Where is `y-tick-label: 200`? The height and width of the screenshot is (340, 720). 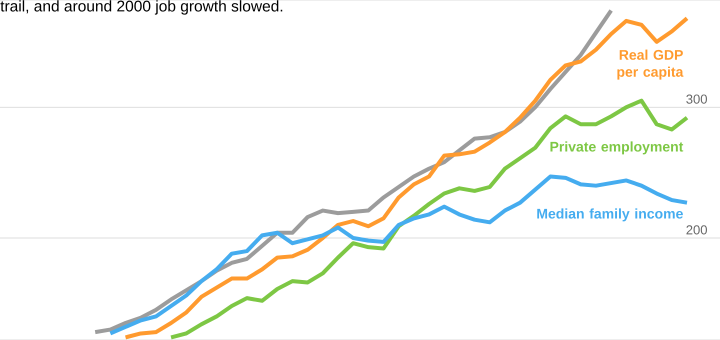 y-tick-label: 200 is located at coordinates (696, 229).